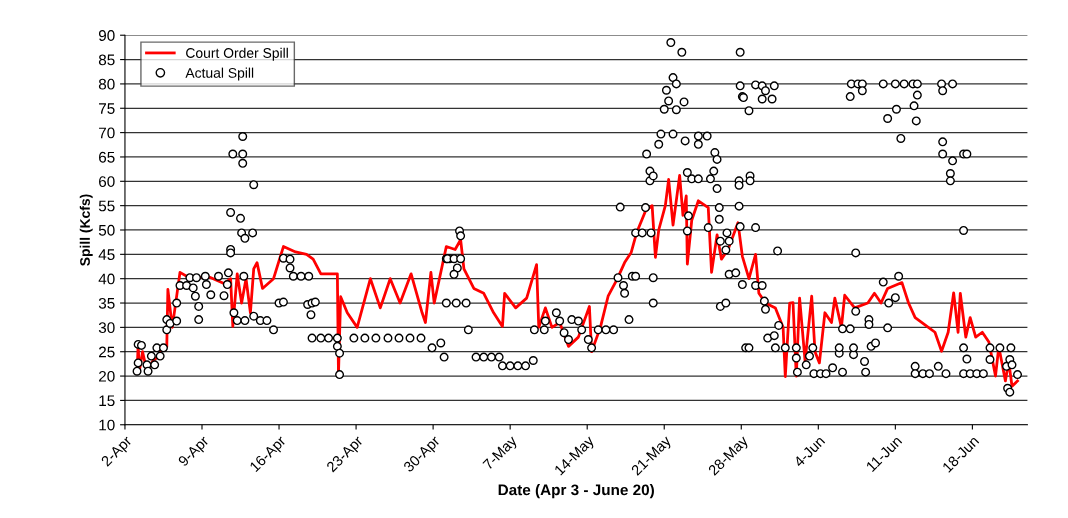  Describe the element at coordinates (107, 376) in the screenshot. I see `y-tick-label: 20` at that location.